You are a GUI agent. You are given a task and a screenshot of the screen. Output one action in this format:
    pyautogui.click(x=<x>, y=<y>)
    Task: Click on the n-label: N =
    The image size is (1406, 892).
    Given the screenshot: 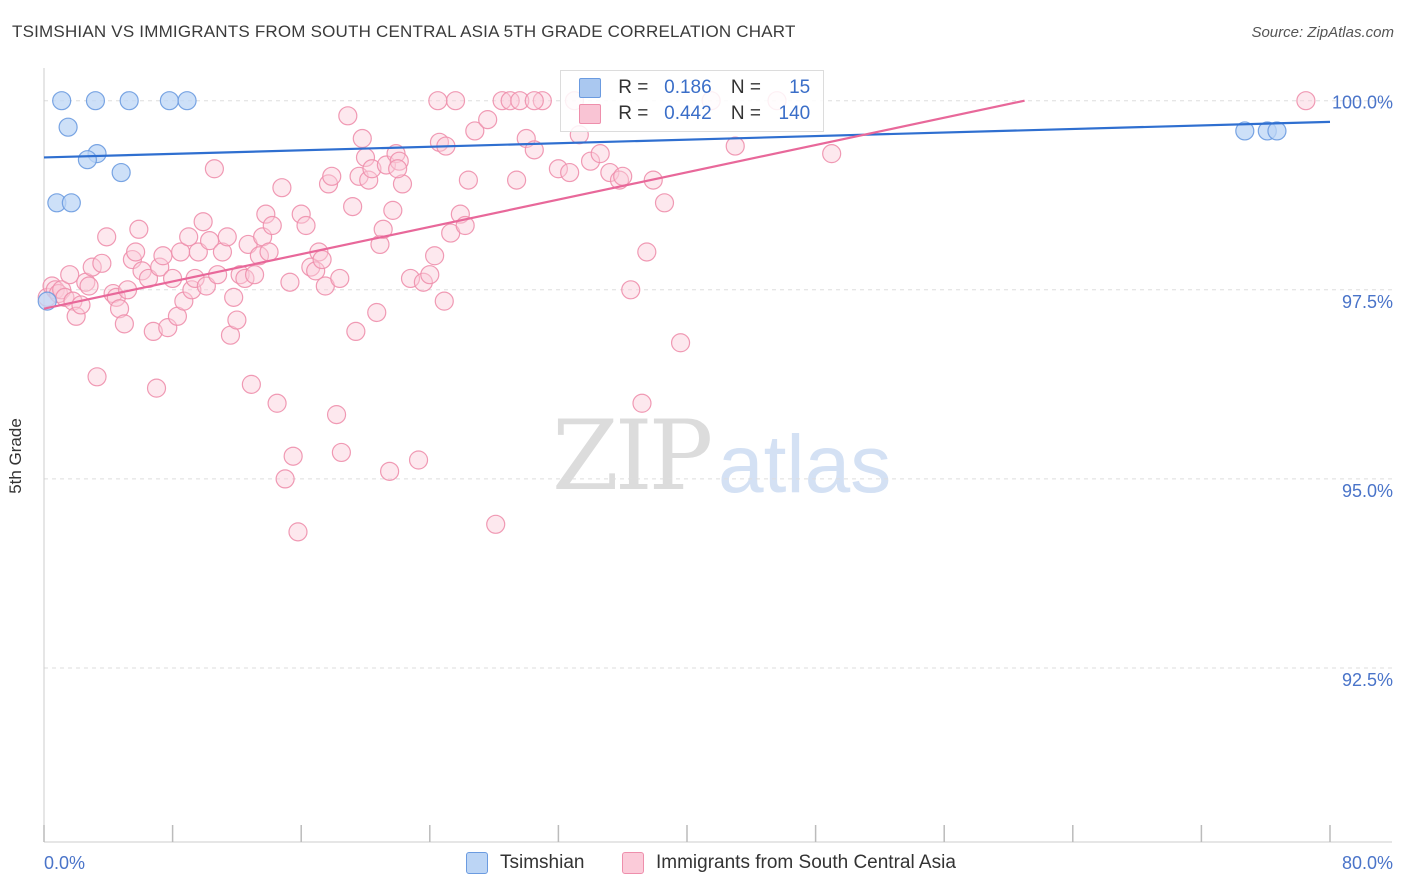 What is the action you would take?
    pyautogui.click(x=745, y=87)
    